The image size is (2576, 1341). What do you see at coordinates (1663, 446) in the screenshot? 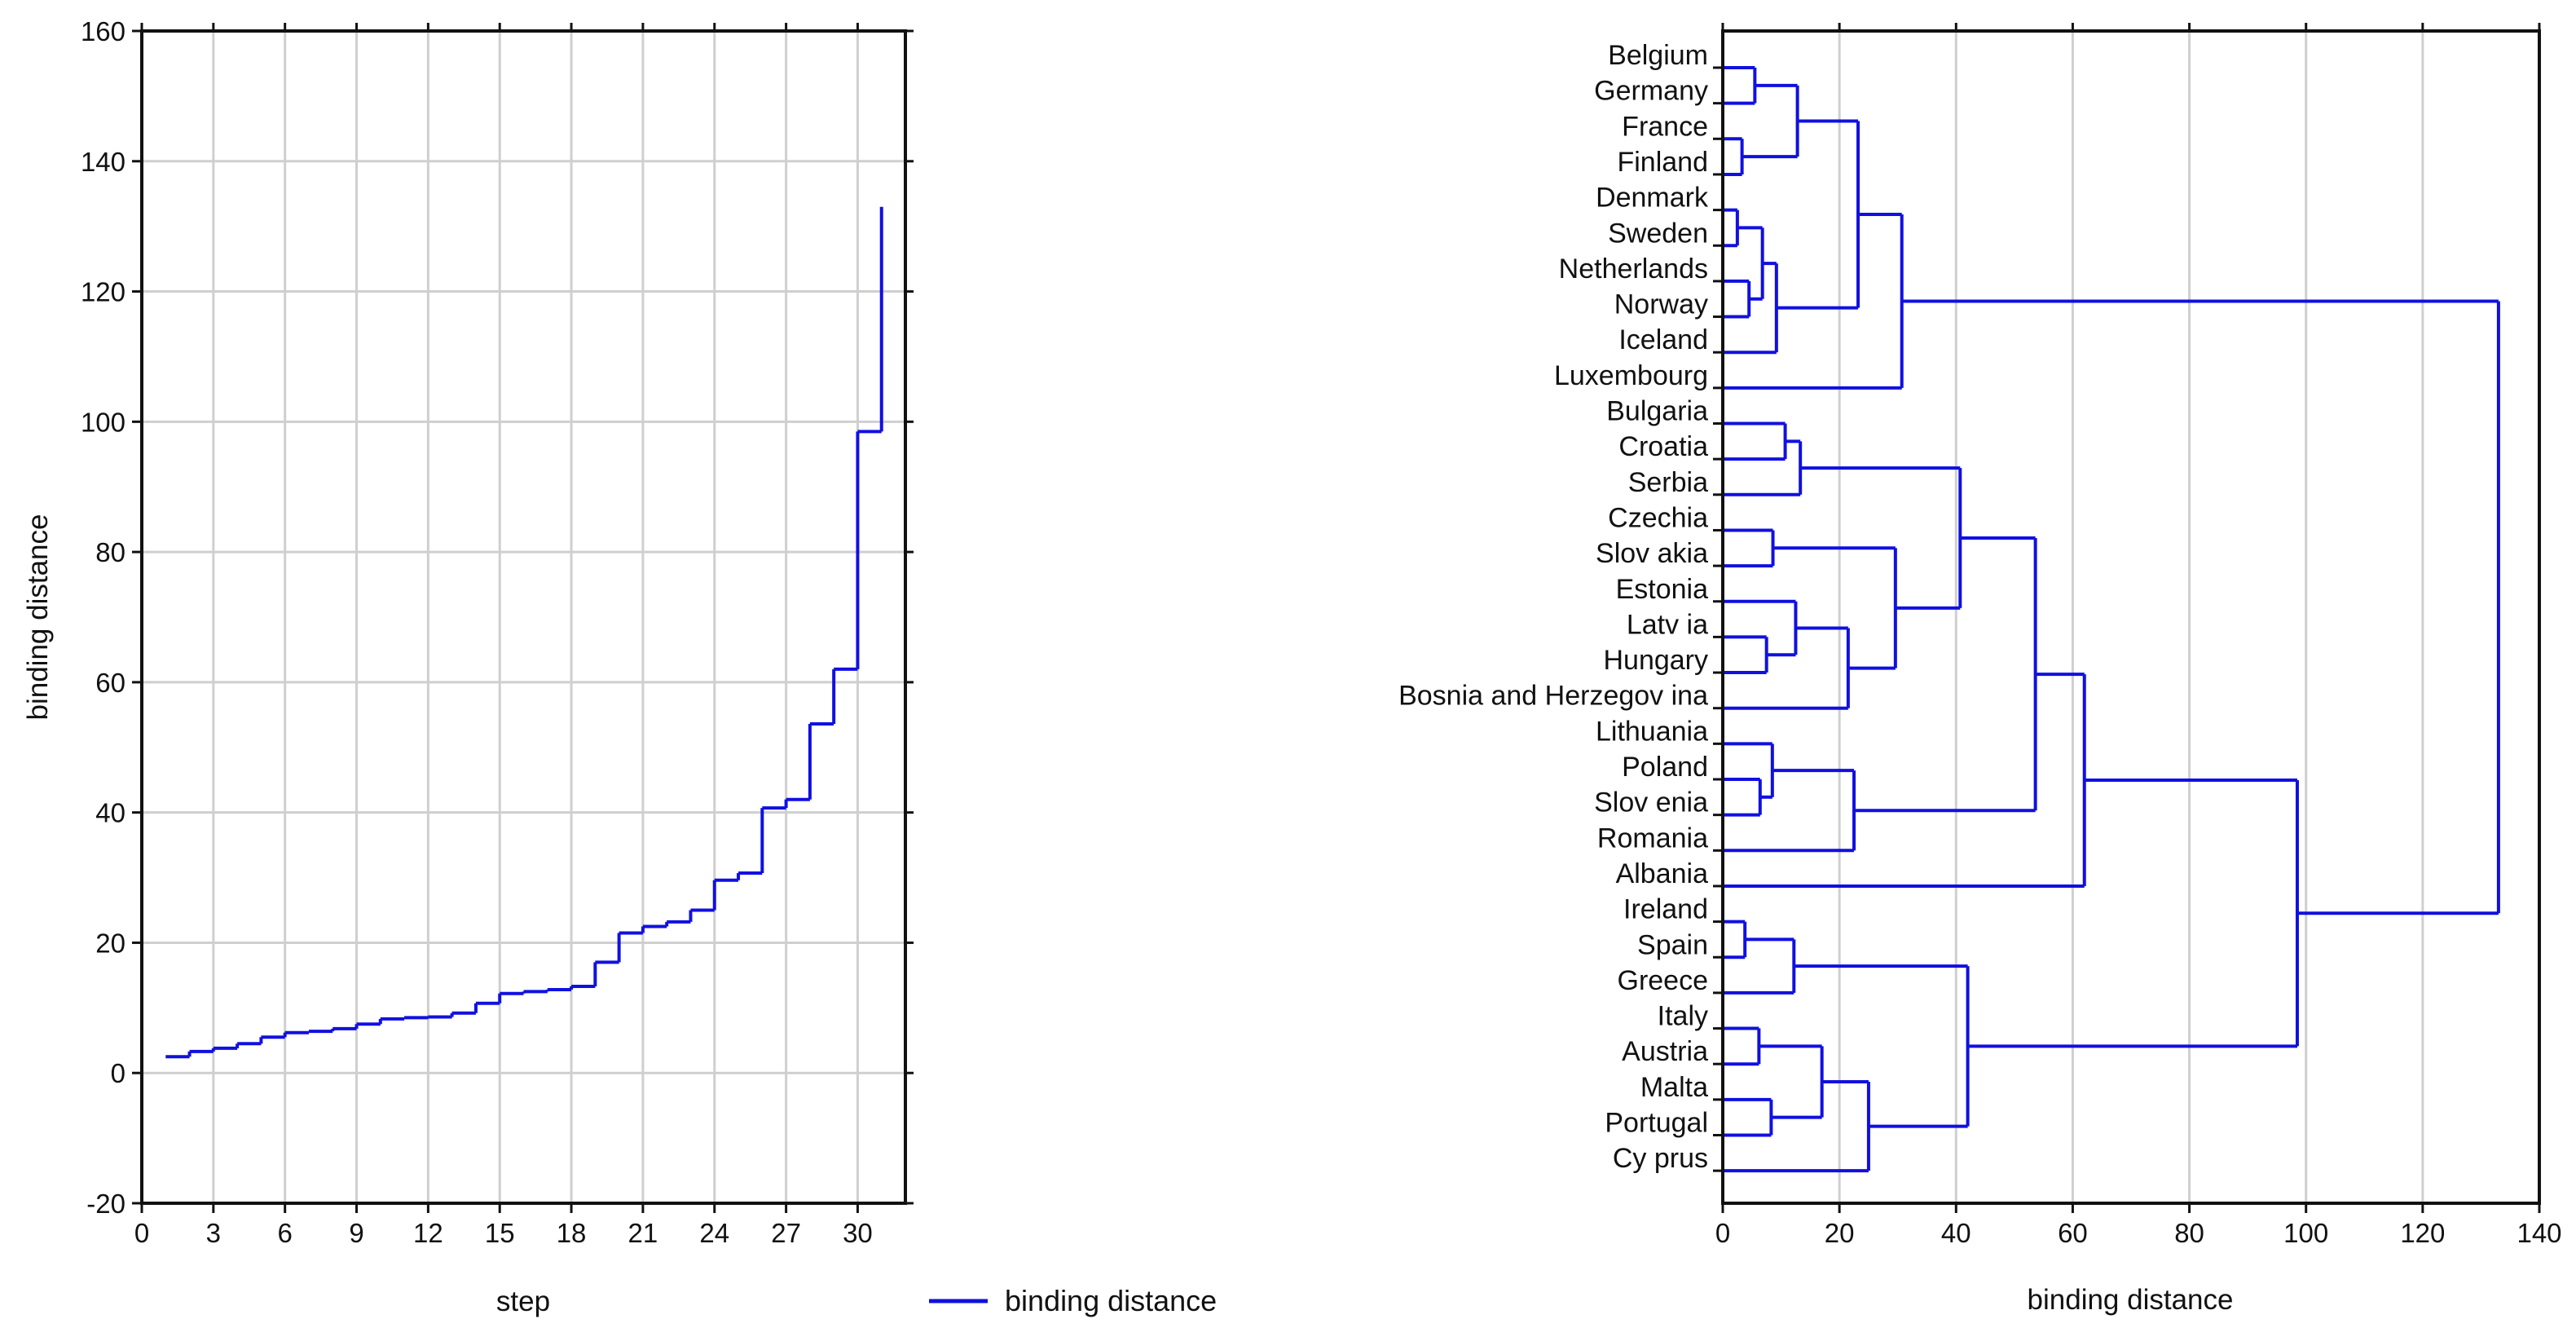
I see `dendrogram-leaf-label: Croatia` at bounding box center [1663, 446].